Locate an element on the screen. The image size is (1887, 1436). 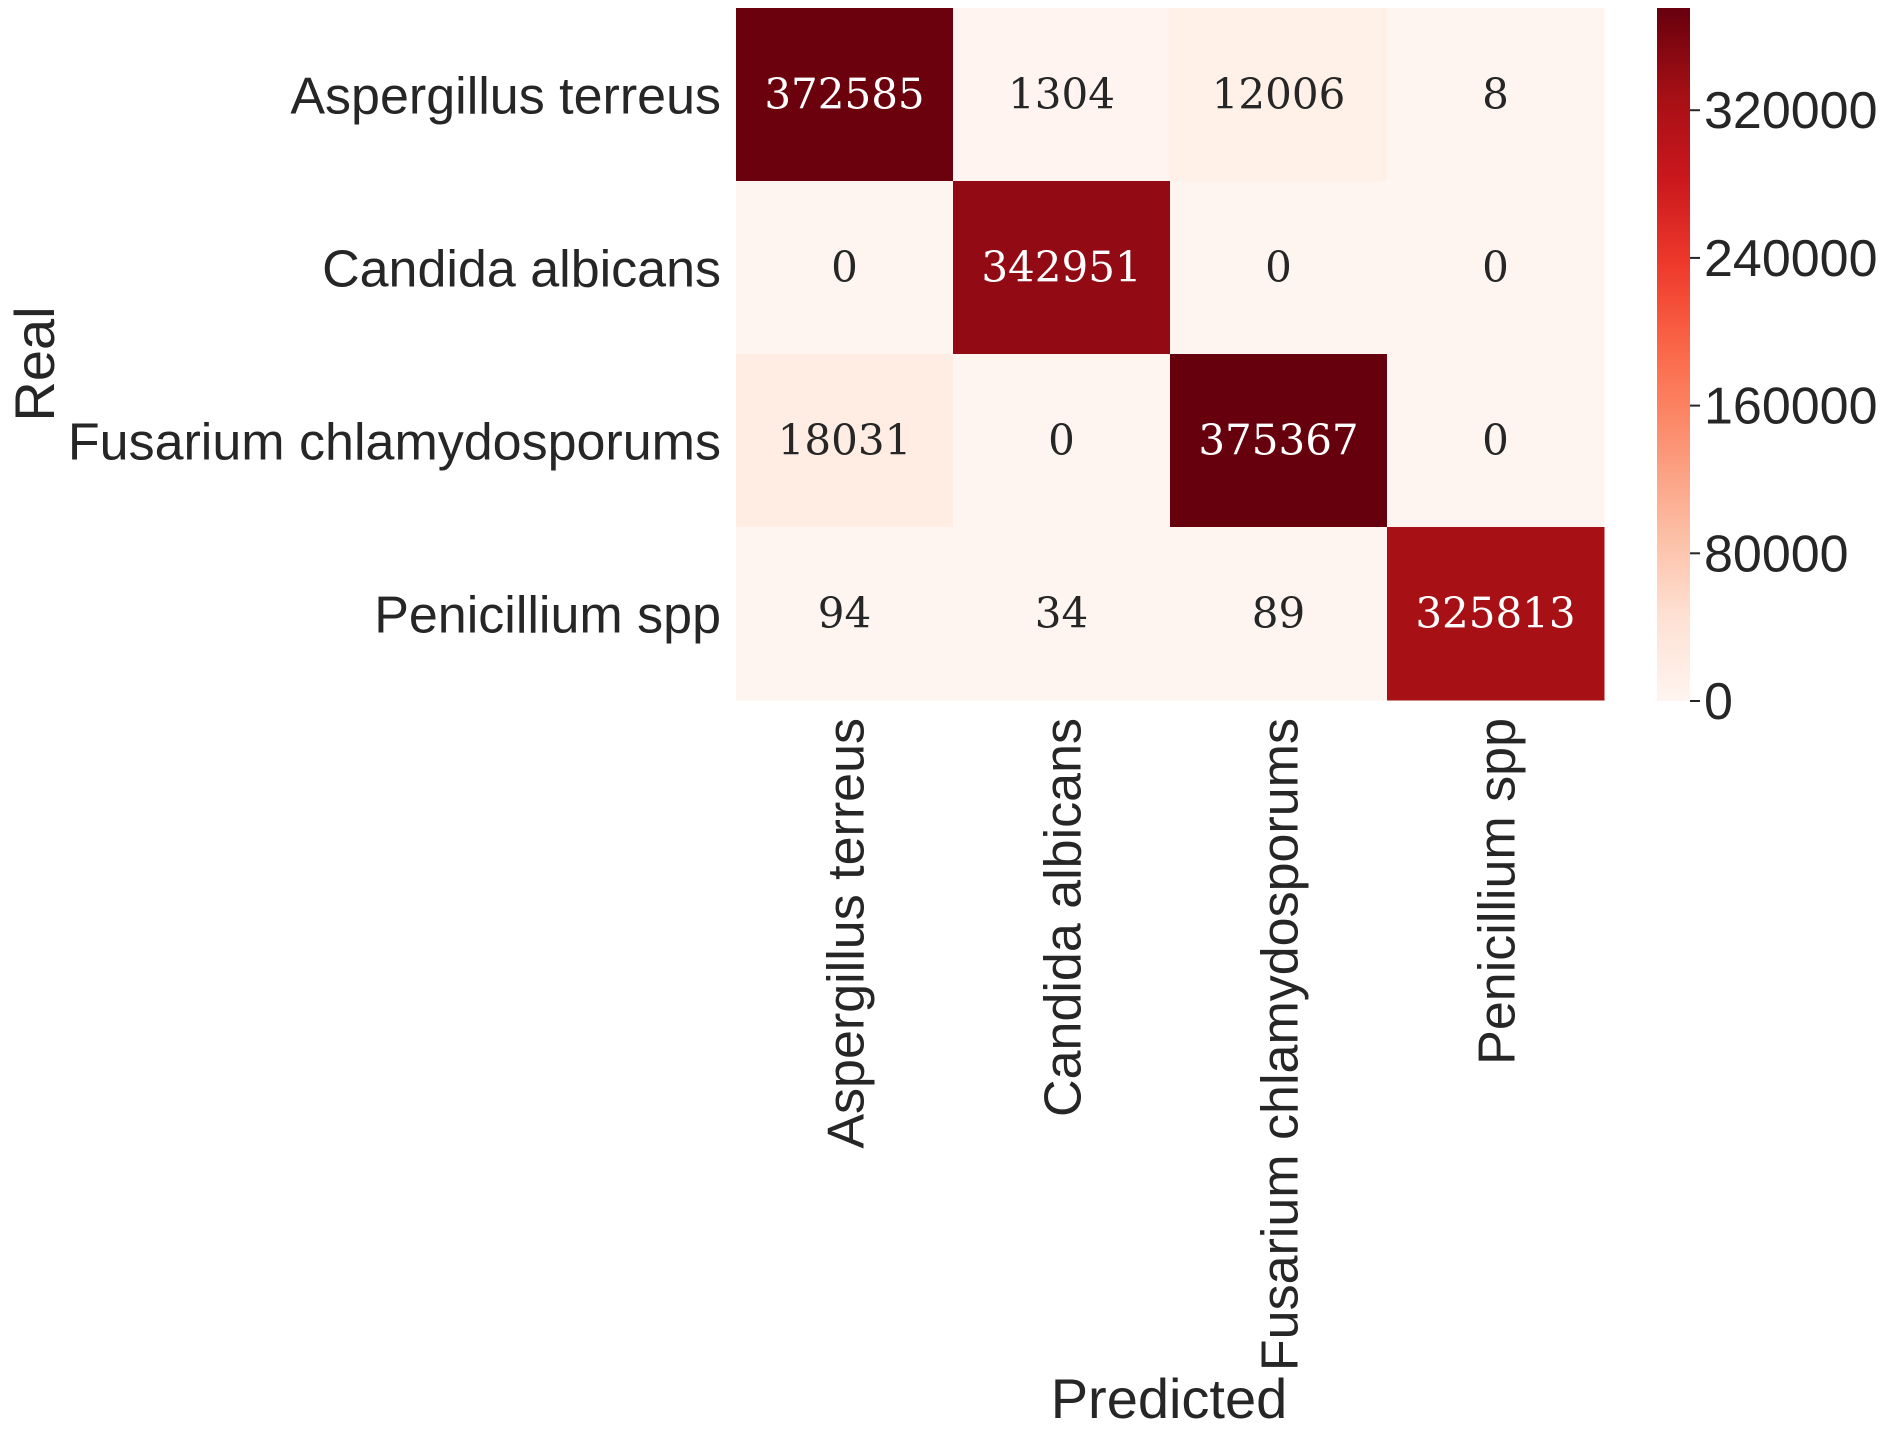
cell-value-label: 12006 is located at coordinates (1279, 94).